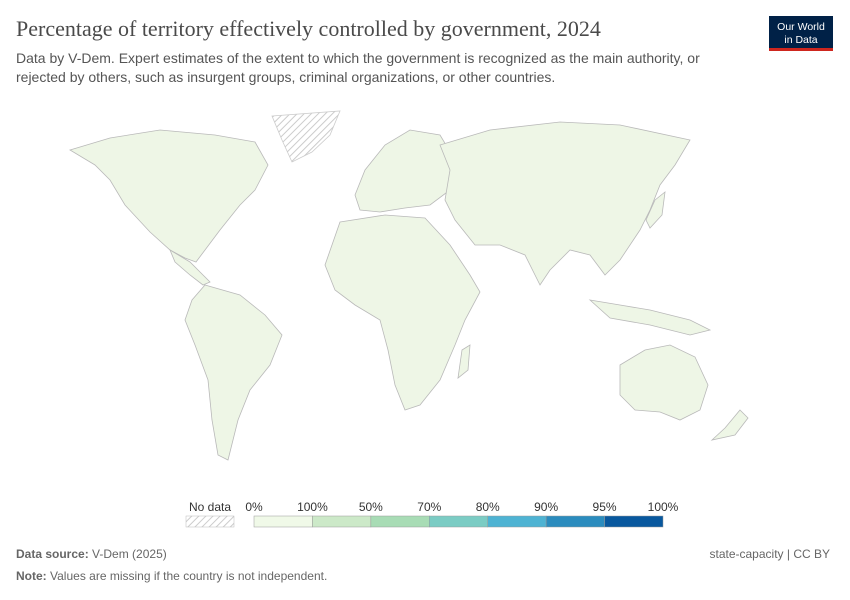 The image size is (850, 600). Describe the element at coordinates (488, 507) in the screenshot. I see `legend-tick-label: 80%` at that location.